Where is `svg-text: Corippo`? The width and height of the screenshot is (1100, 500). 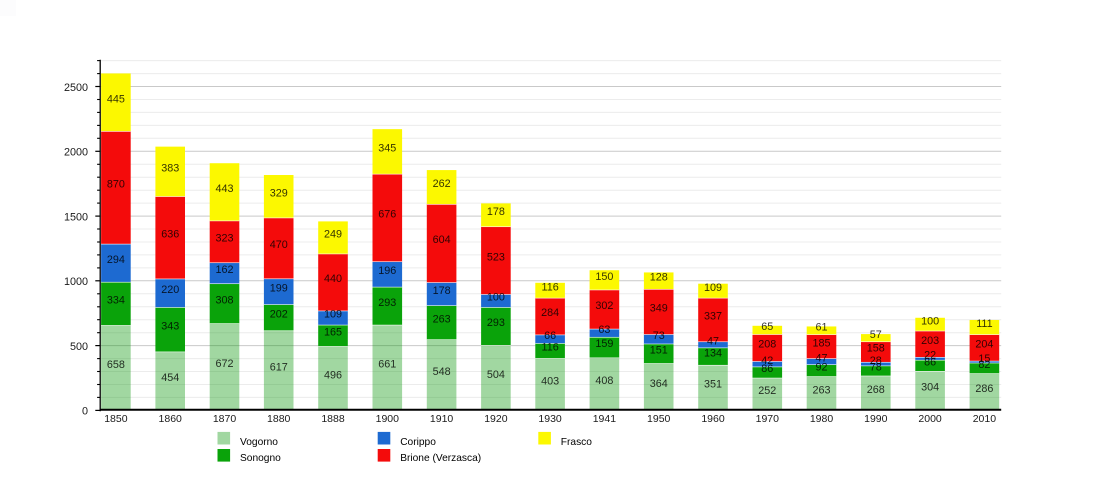
svg-text: Corippo is located at coordinates (418, 442).